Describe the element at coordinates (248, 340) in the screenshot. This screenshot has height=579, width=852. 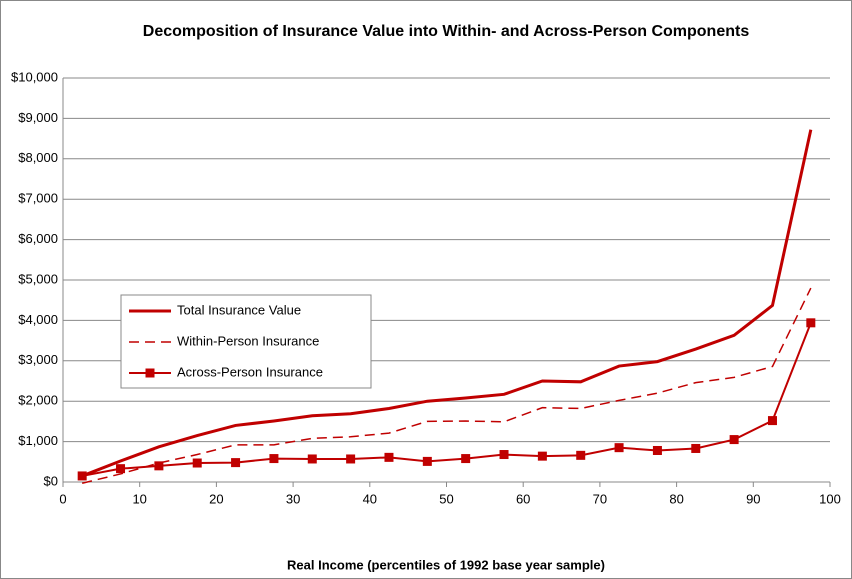
I see `legend-label: Within-Person Insurance` at that location.